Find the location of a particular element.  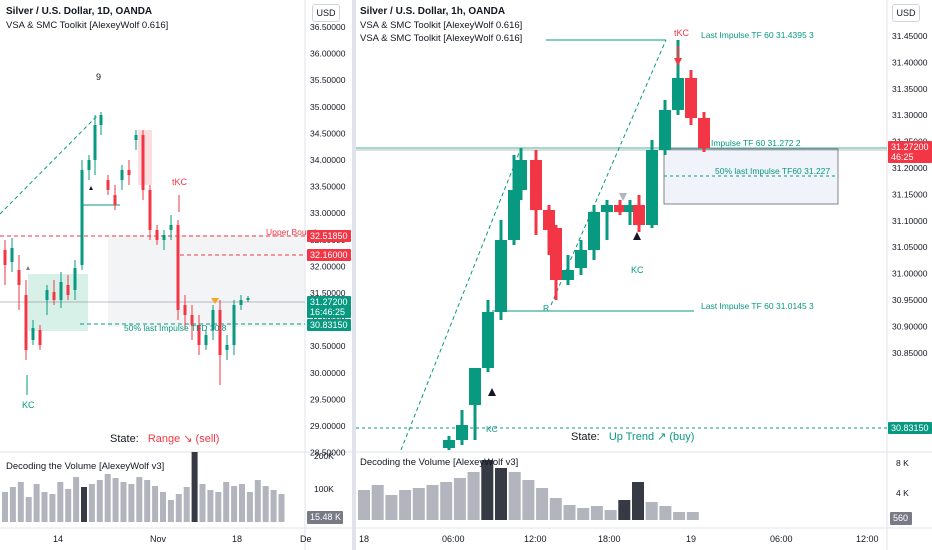

volume-badge: 15.48 K is located at coordinates (325, 517).